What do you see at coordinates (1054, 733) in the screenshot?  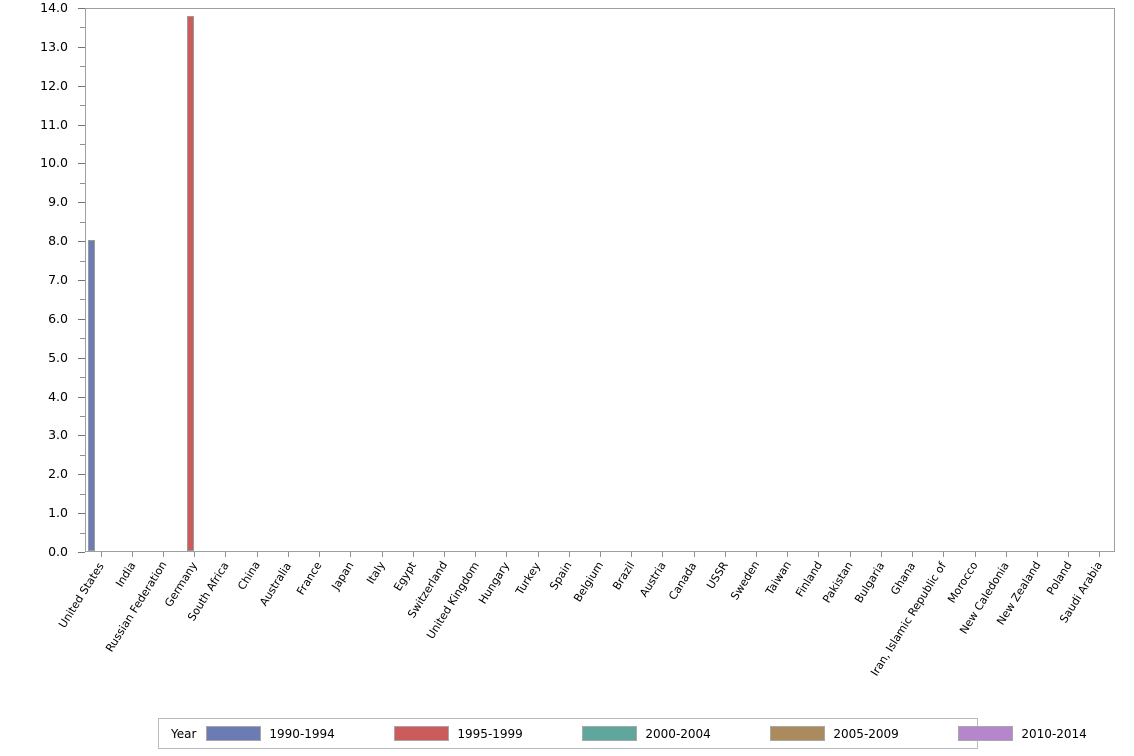 I see `legend-label: 2010-2014` at bounding box center [1054, 733].